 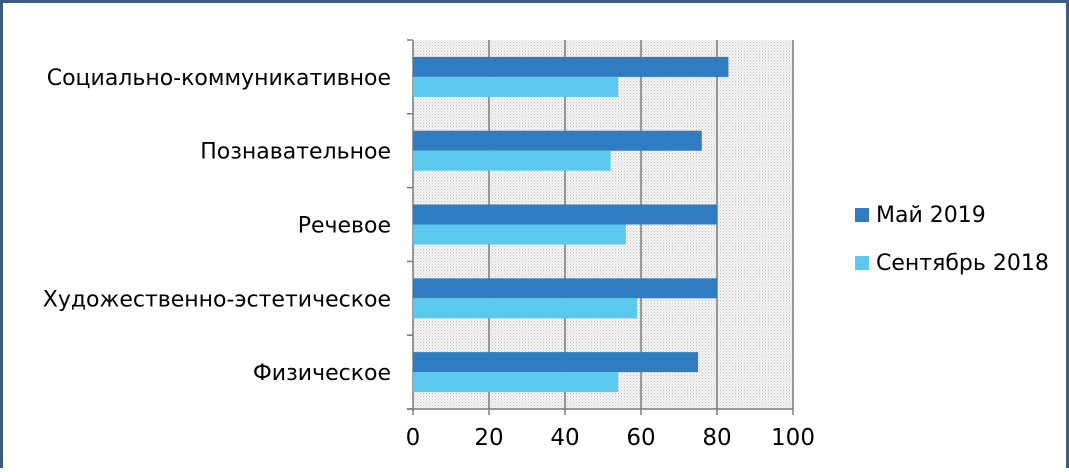 I want to click on legend-label: Сентябрь 2018, so click(x=962, y=263).